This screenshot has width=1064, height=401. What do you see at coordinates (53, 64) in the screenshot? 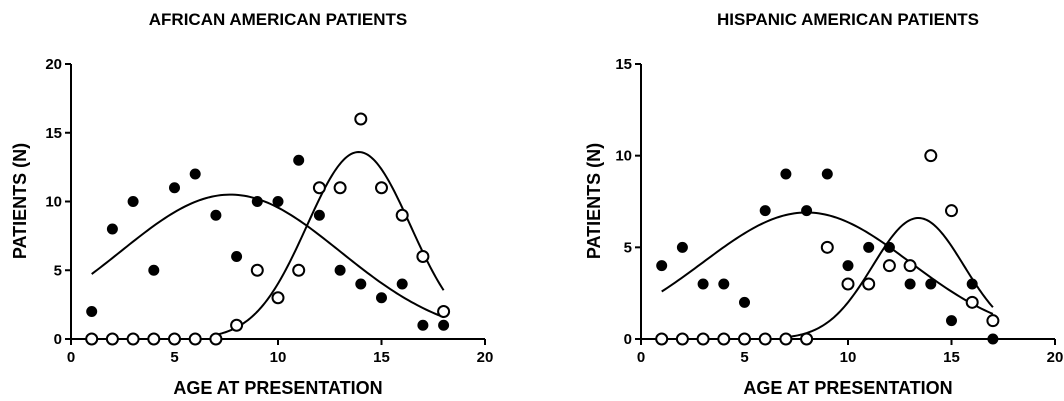
I see `y-tick-label: 20` at bounding box center [53, 64].